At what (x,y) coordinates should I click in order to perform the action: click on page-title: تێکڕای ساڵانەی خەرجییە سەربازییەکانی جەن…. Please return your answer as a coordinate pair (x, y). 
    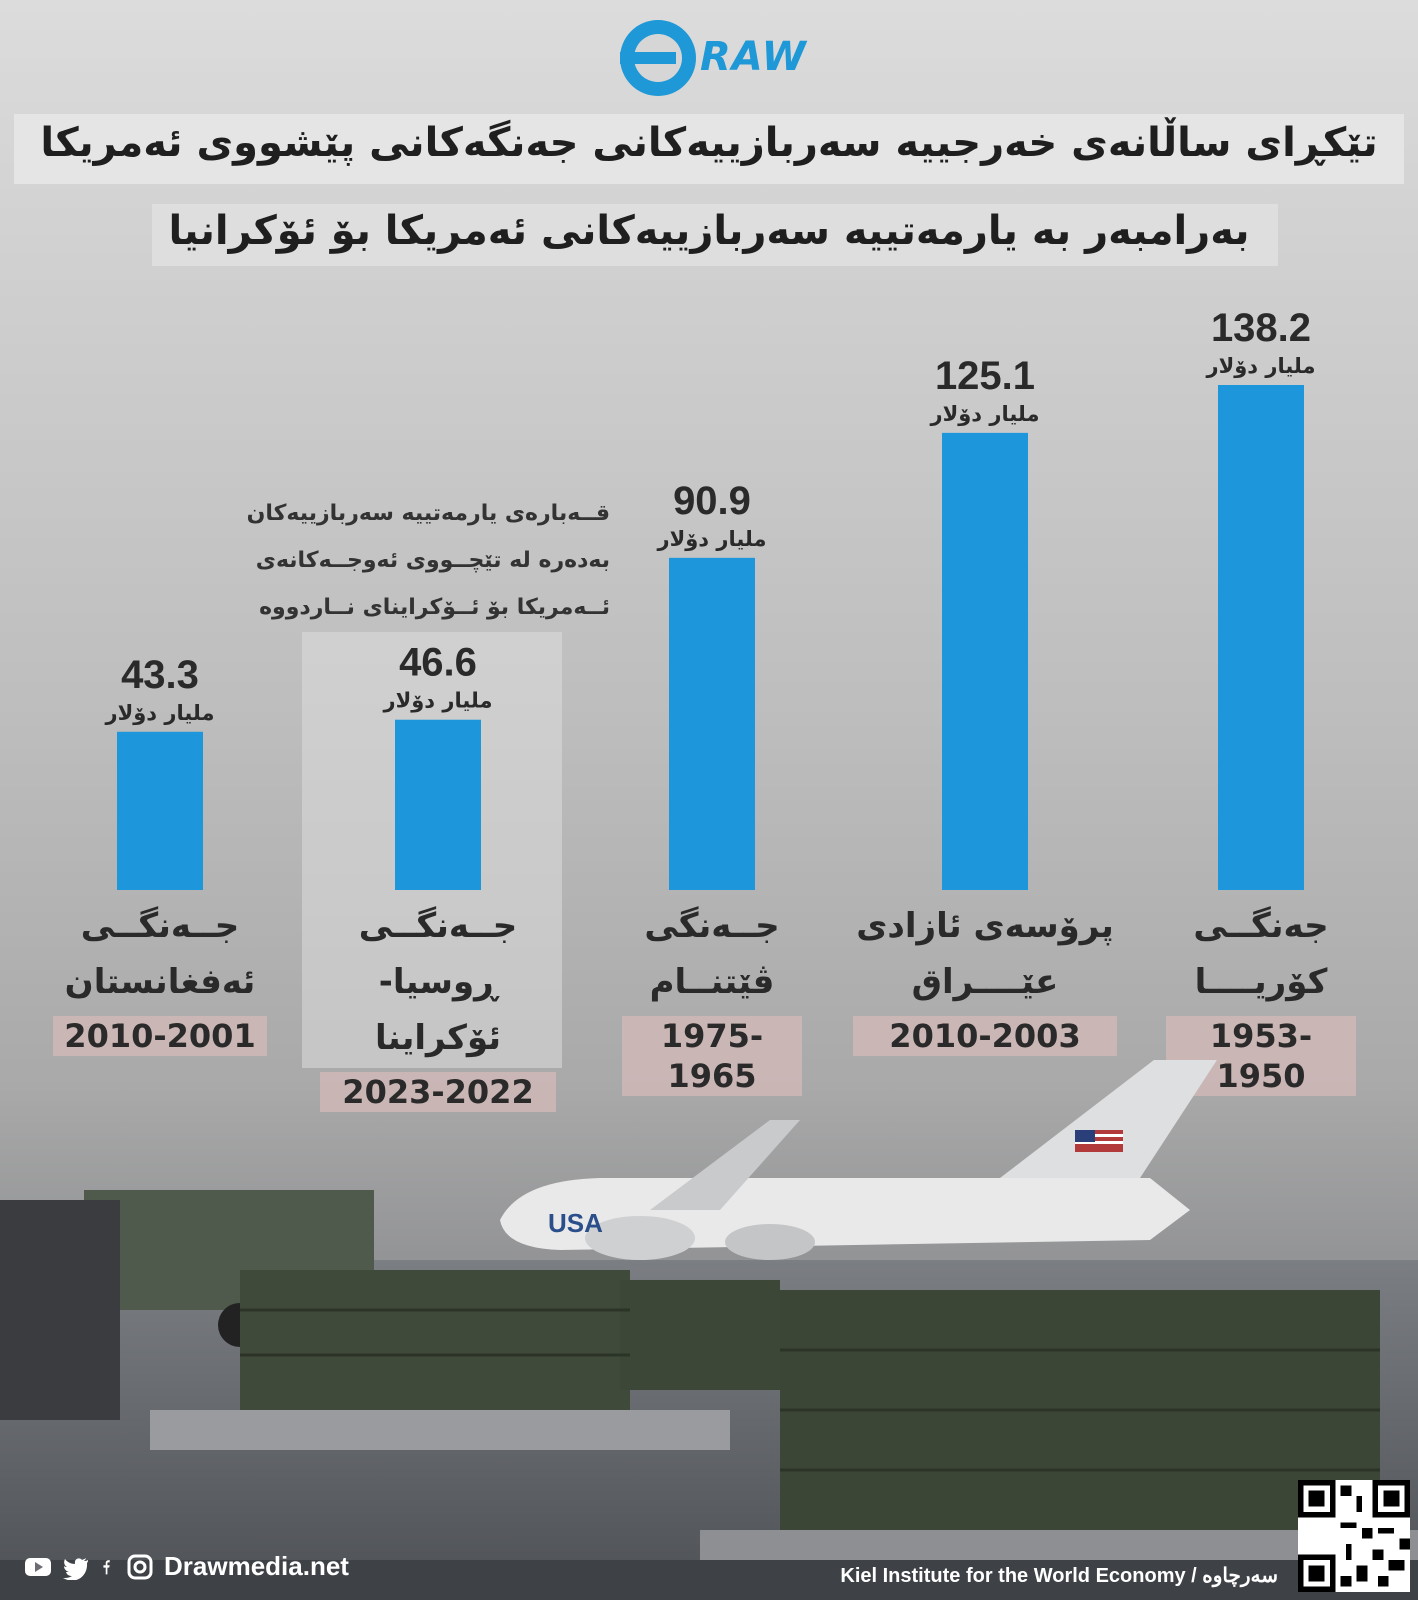
    Looking at the image, I should click on (709, 143).